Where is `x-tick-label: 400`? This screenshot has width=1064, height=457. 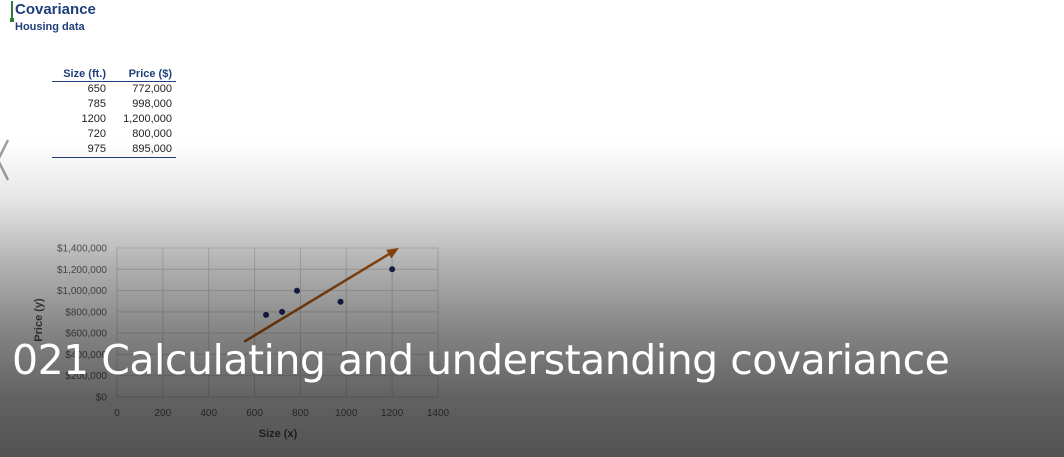 x-tick-label: 400 is located at coordinates (208, 413).